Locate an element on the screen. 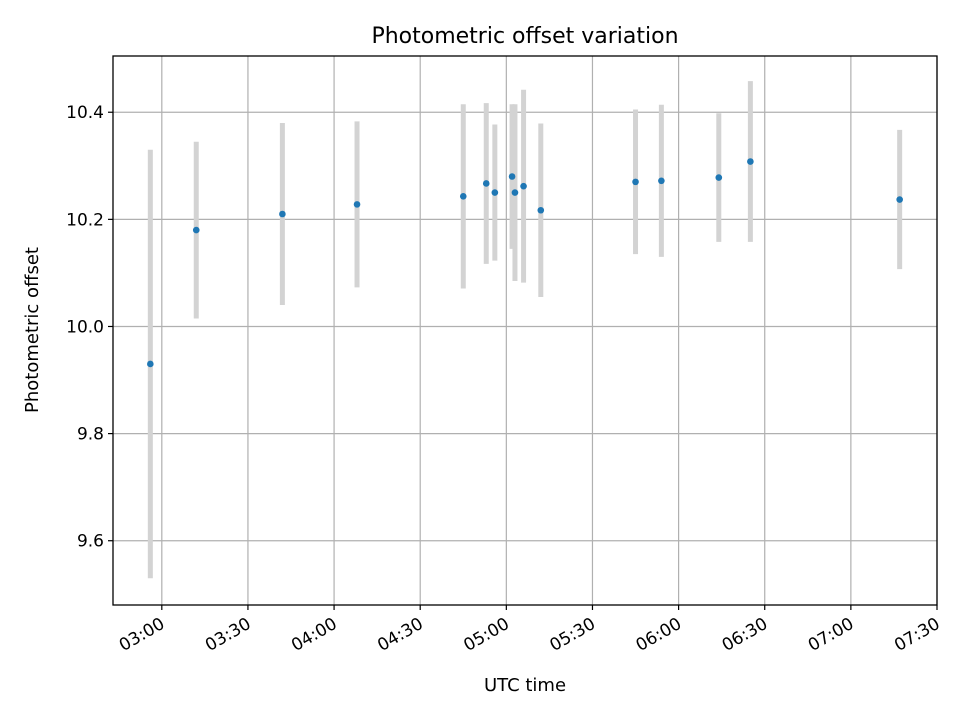  y-tick-label: 10.2 is located at coordinates (85, 220).